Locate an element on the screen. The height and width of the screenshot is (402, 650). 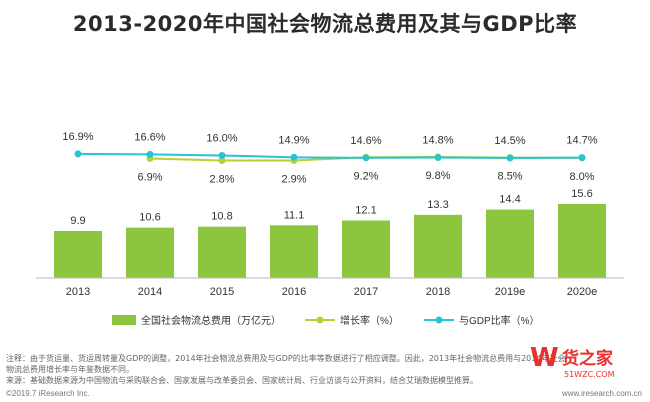
x-axis: 2013 2014 2015 2016 2017 2018 2019e 2020e is located at coordinates (330, 287).